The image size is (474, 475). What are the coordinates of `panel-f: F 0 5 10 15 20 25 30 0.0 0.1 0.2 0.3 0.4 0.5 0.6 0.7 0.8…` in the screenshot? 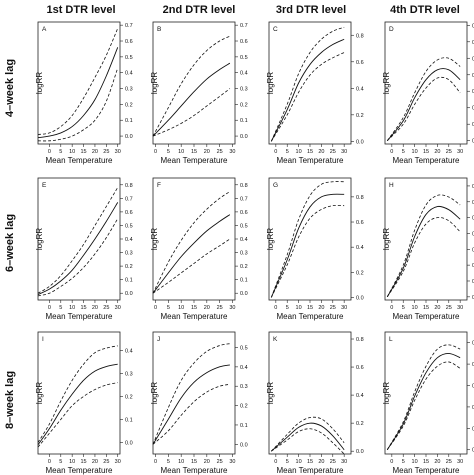 It's located at (199, 249).